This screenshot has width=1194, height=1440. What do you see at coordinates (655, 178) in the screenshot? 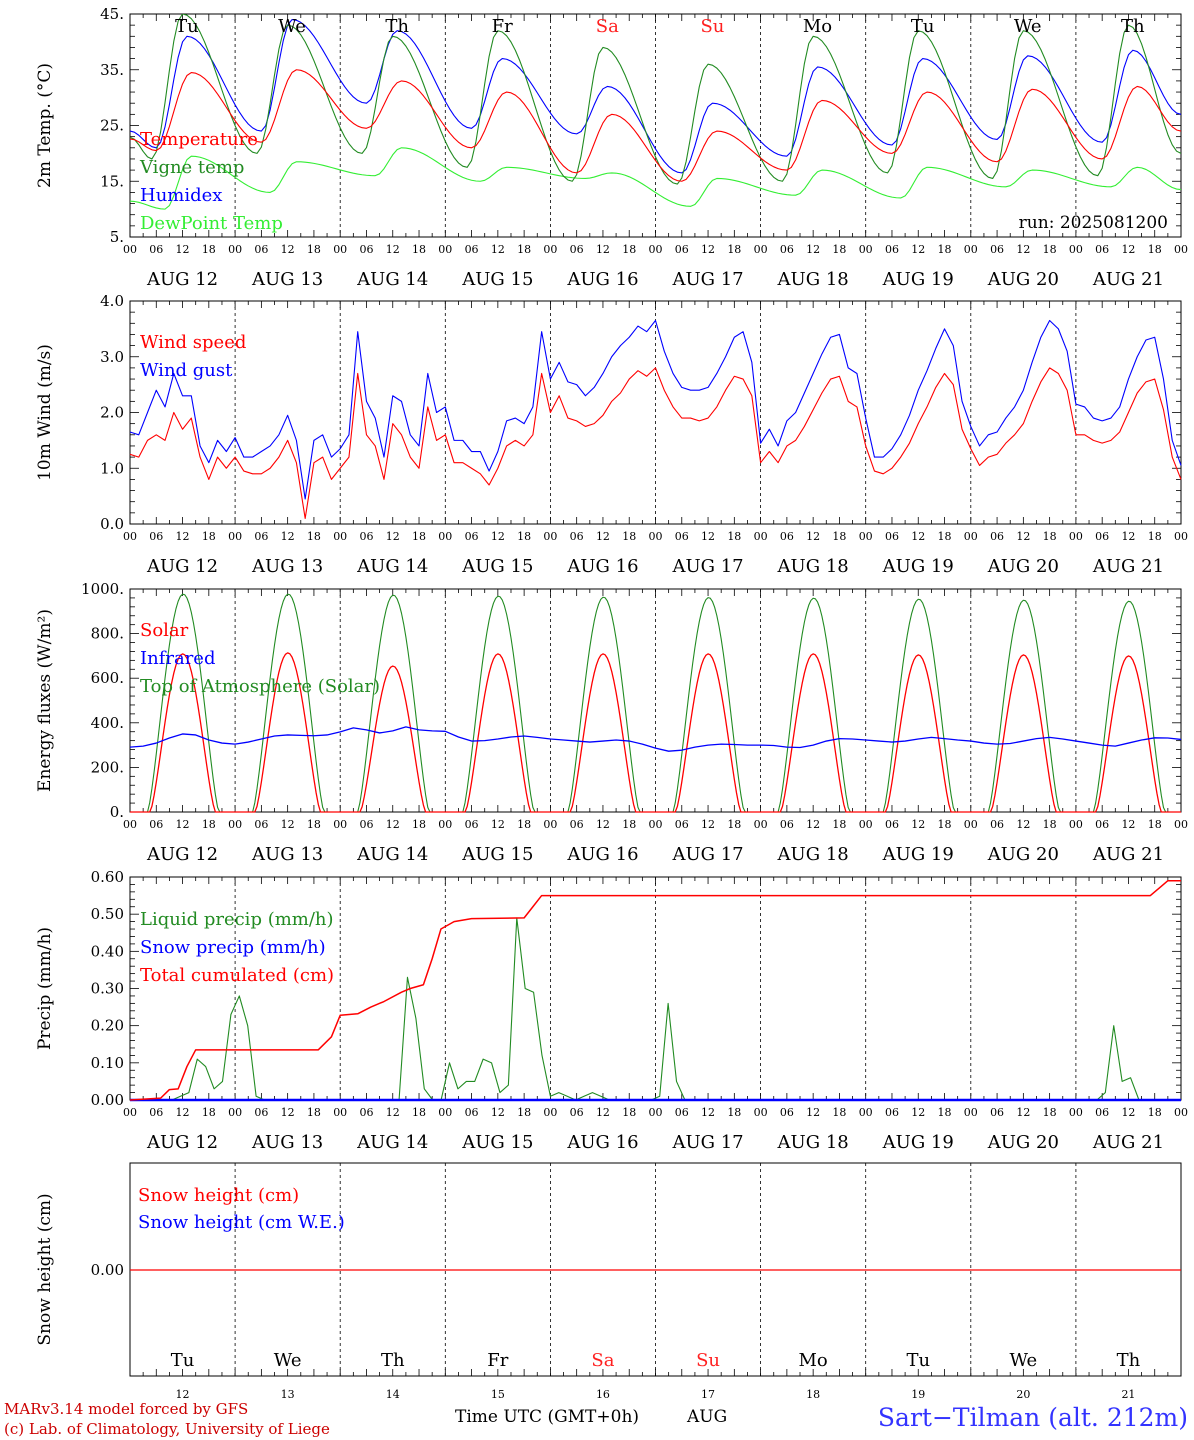
I see `series-line-dewpoint-temp` at bounding box center [655, 178].